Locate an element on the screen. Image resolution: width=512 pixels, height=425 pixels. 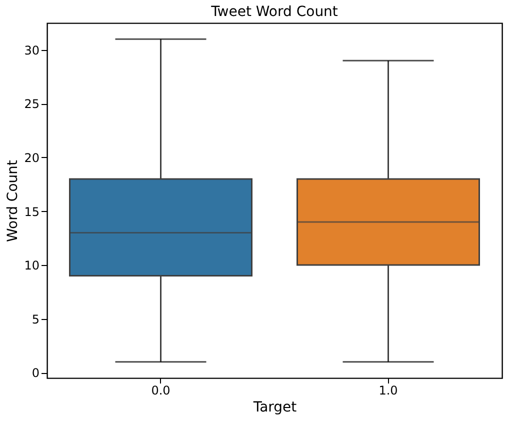
y-tick-label: 15 is located at coordinates (32, 211).